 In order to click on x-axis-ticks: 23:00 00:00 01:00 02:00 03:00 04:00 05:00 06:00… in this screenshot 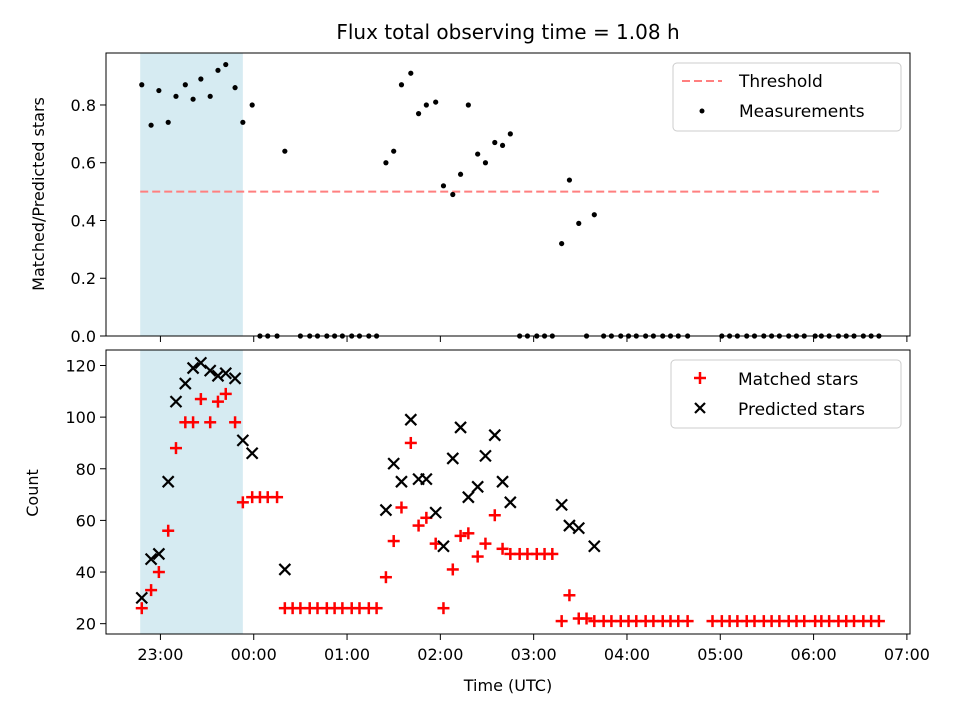, I will do `click(533, 649)`.